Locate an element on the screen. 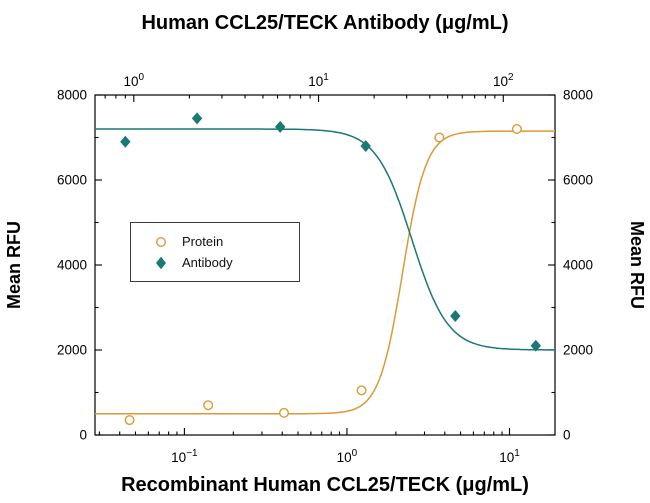 This screenshot has width=650, height=503. top-tick-label: 10² is located at coordinates (503, 80).